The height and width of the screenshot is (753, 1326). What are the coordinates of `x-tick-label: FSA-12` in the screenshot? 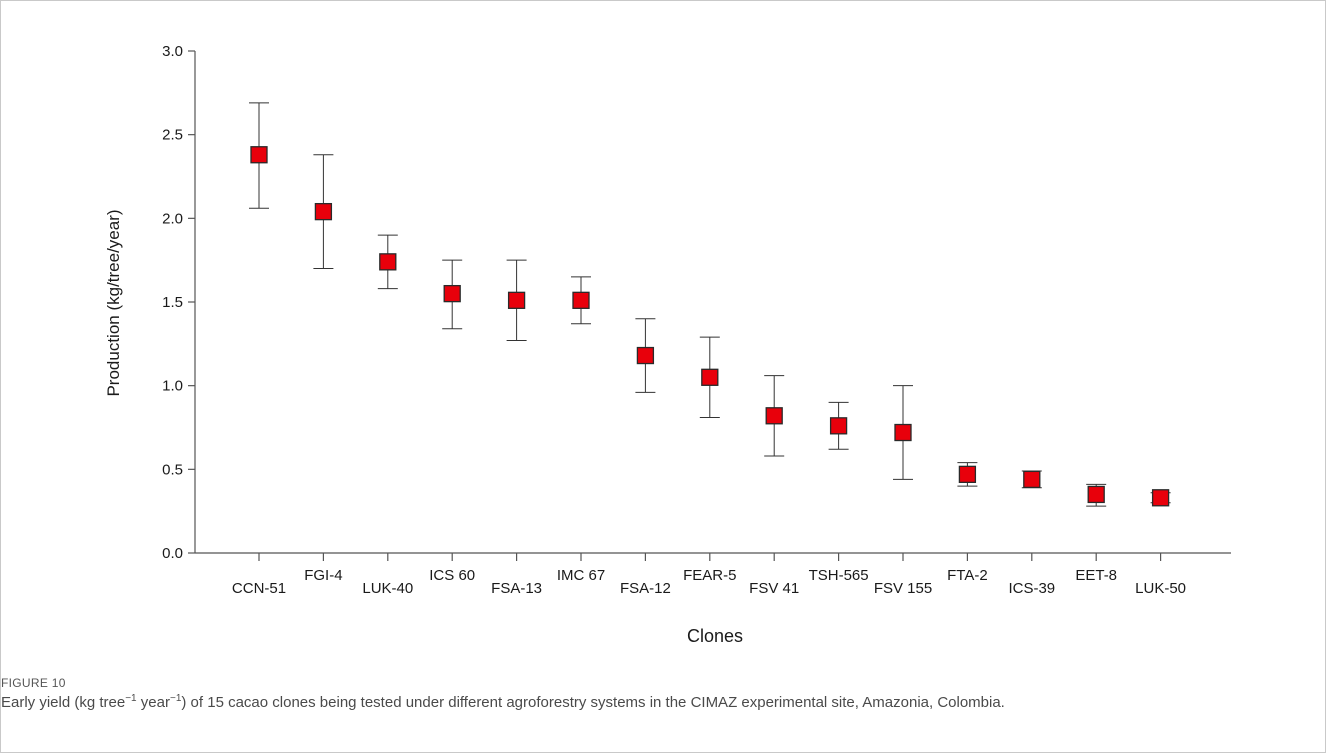 It's located at (645, 588).